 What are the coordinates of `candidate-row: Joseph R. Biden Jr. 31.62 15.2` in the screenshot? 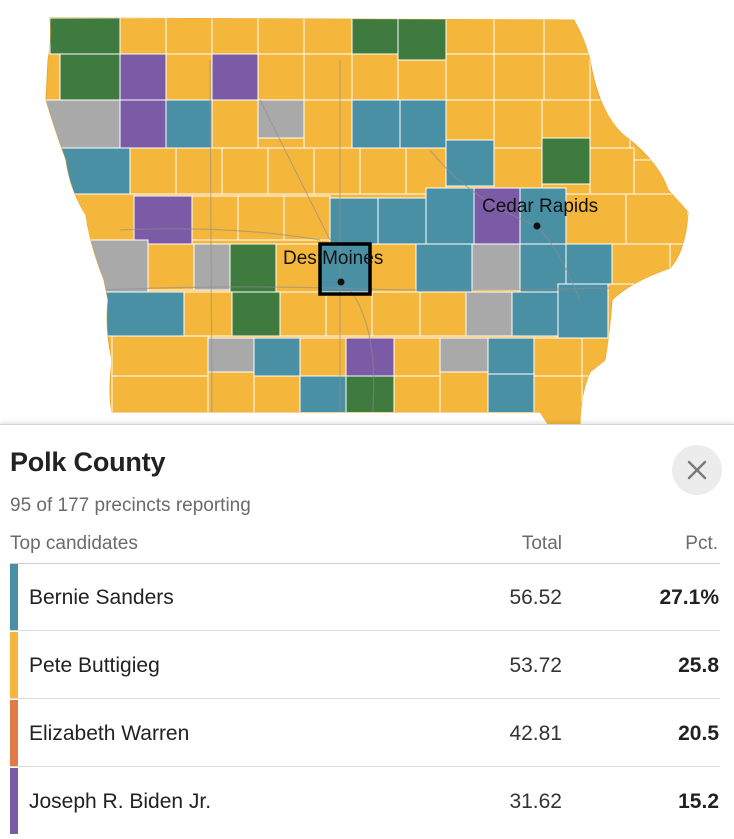 It's located at (365, 801).